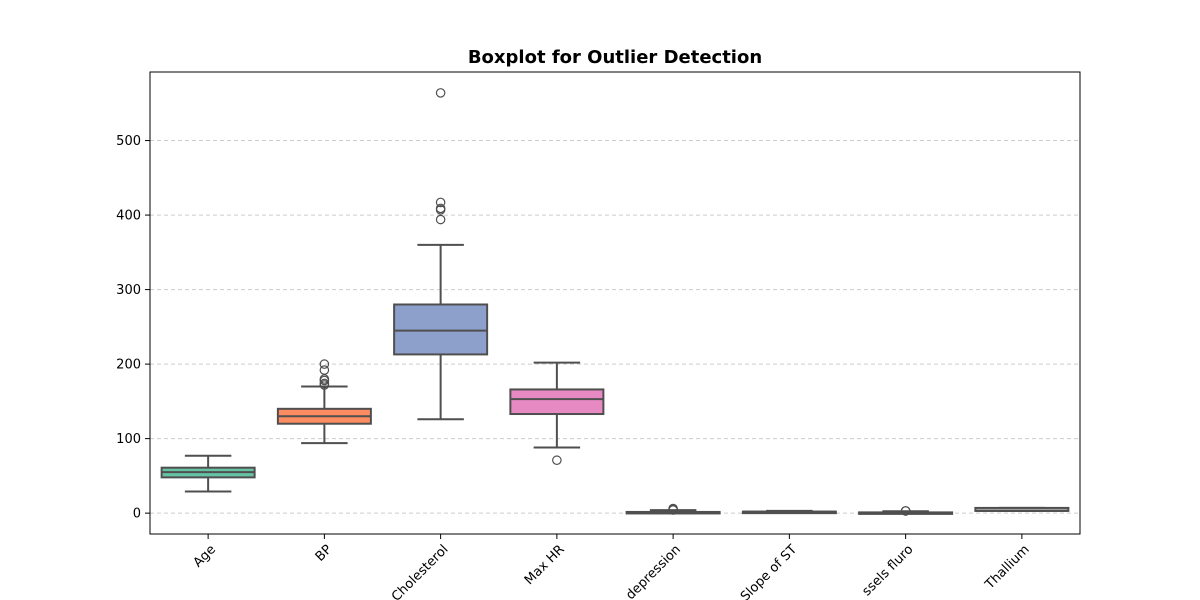 This screenshot has height=600, width=1200. Describe the element at coordinates (205, 556) in the screenshot. I see `x-tick-label: Age` at that location.